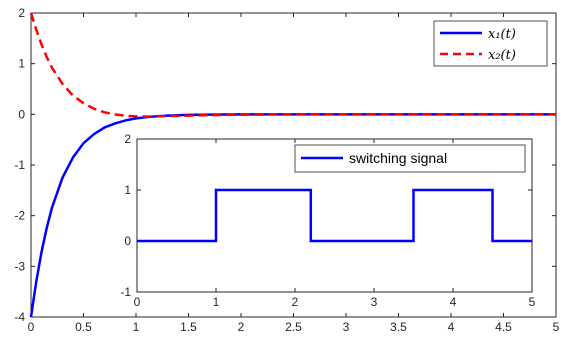 Image resolution: width=563 pixels, height=343 pixels. Describe the element at coordinates (502, 34) in the screenshot. I see `legend-label-x1: x₁(t)` at that location.